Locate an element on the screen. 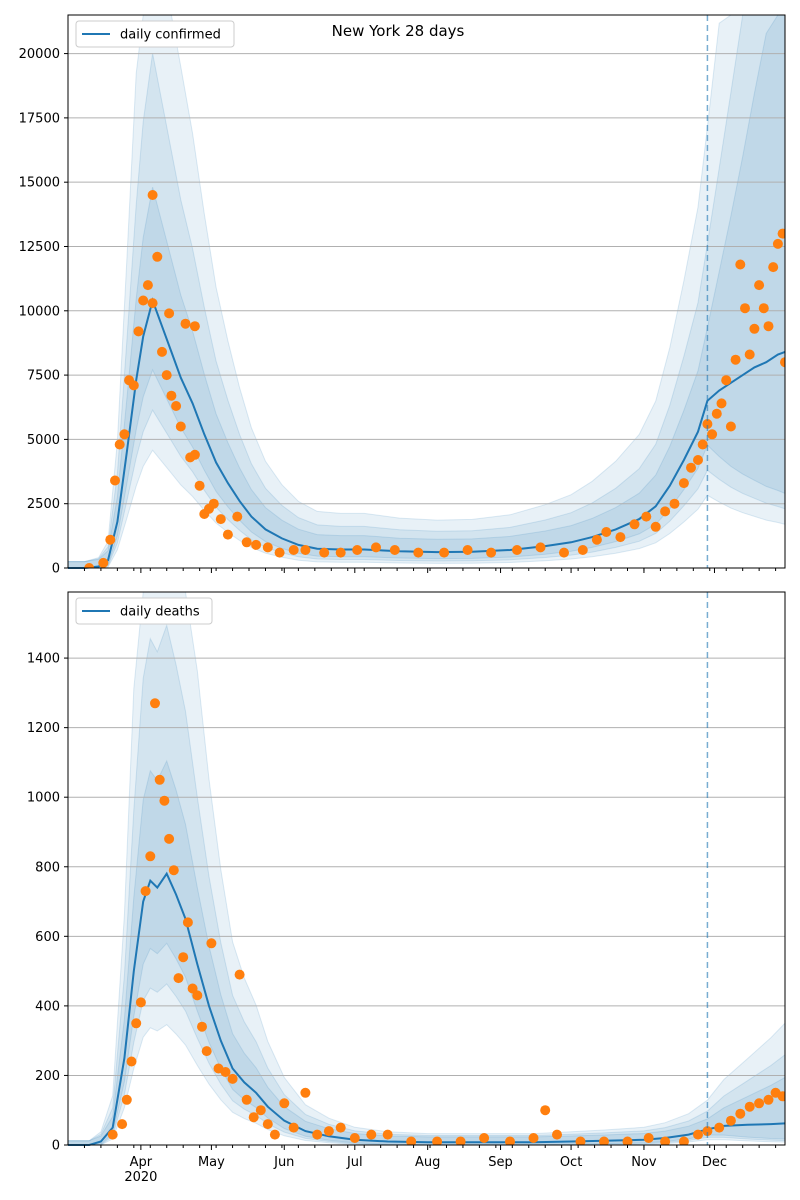  y-tick-label: 1400 is located at coordinates (43, 659).